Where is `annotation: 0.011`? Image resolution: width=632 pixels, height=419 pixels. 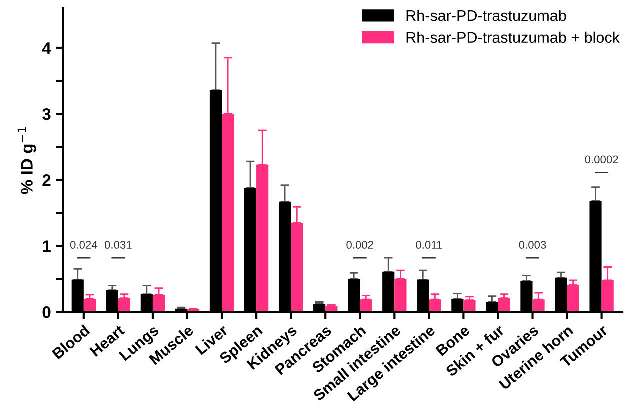
annotation: 0.011 is located at coordinates (429, 245).